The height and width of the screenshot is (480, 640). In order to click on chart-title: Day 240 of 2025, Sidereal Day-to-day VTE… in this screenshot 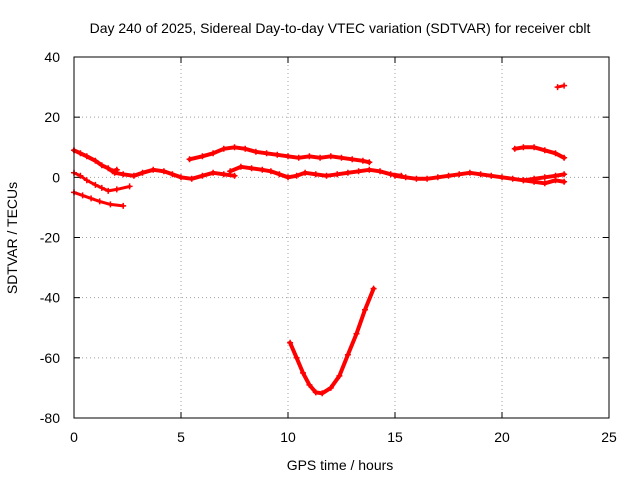, I will do `click(340, 28)`.